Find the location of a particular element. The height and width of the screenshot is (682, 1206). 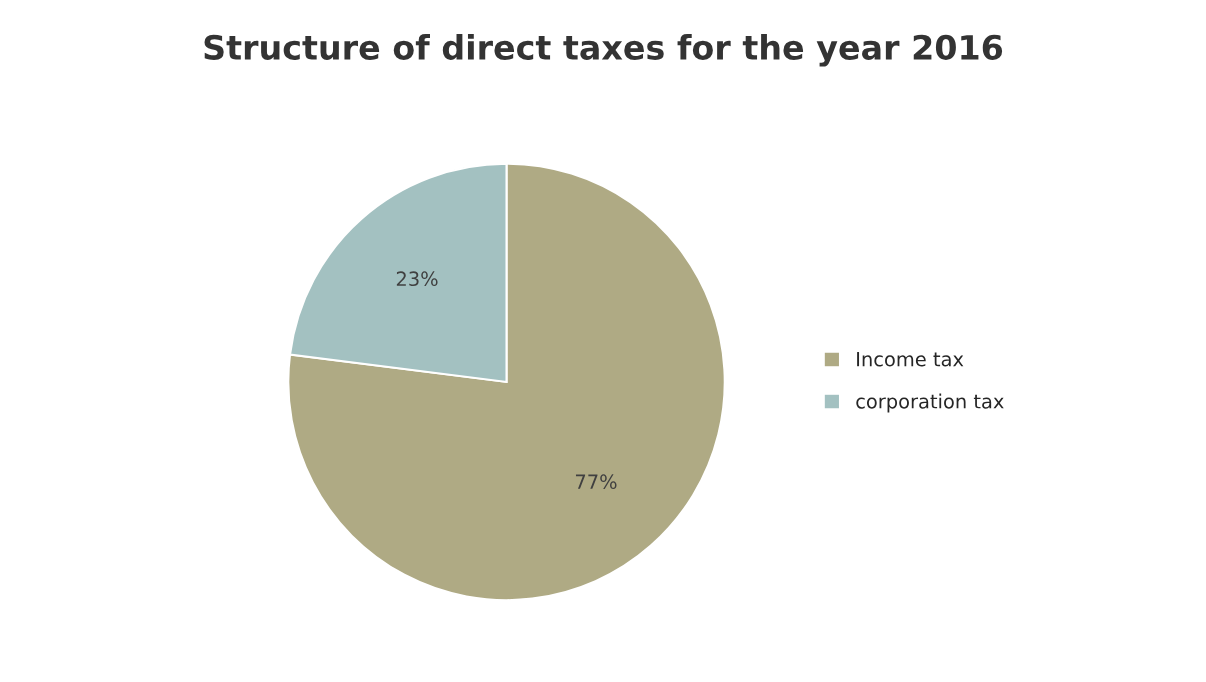

legend-label: Income tax is located at coordinates (910, 359).